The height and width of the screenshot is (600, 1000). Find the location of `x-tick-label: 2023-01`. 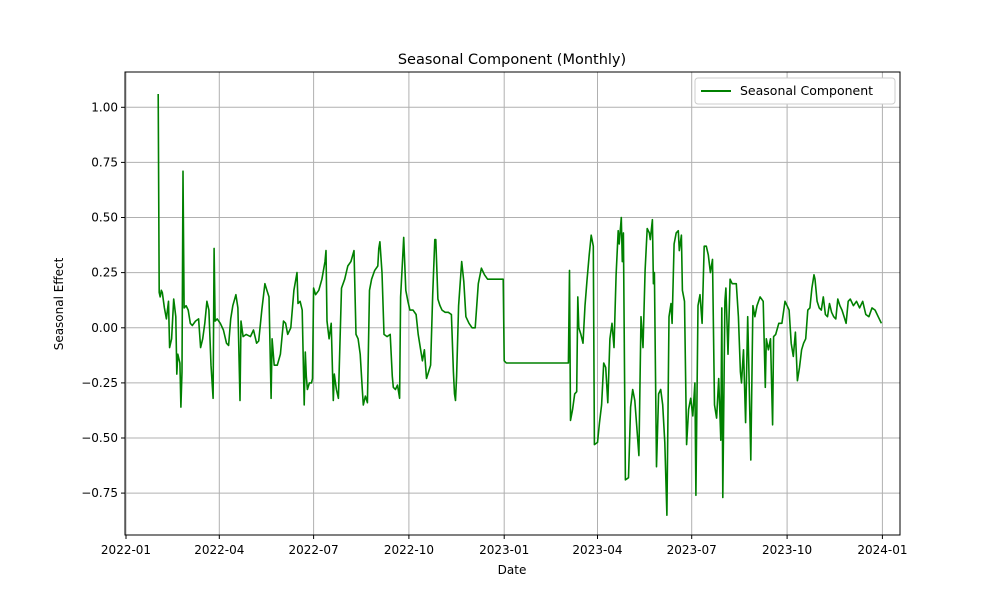

x-tick-label: 2023-01 is located at coordinates (504, 550).